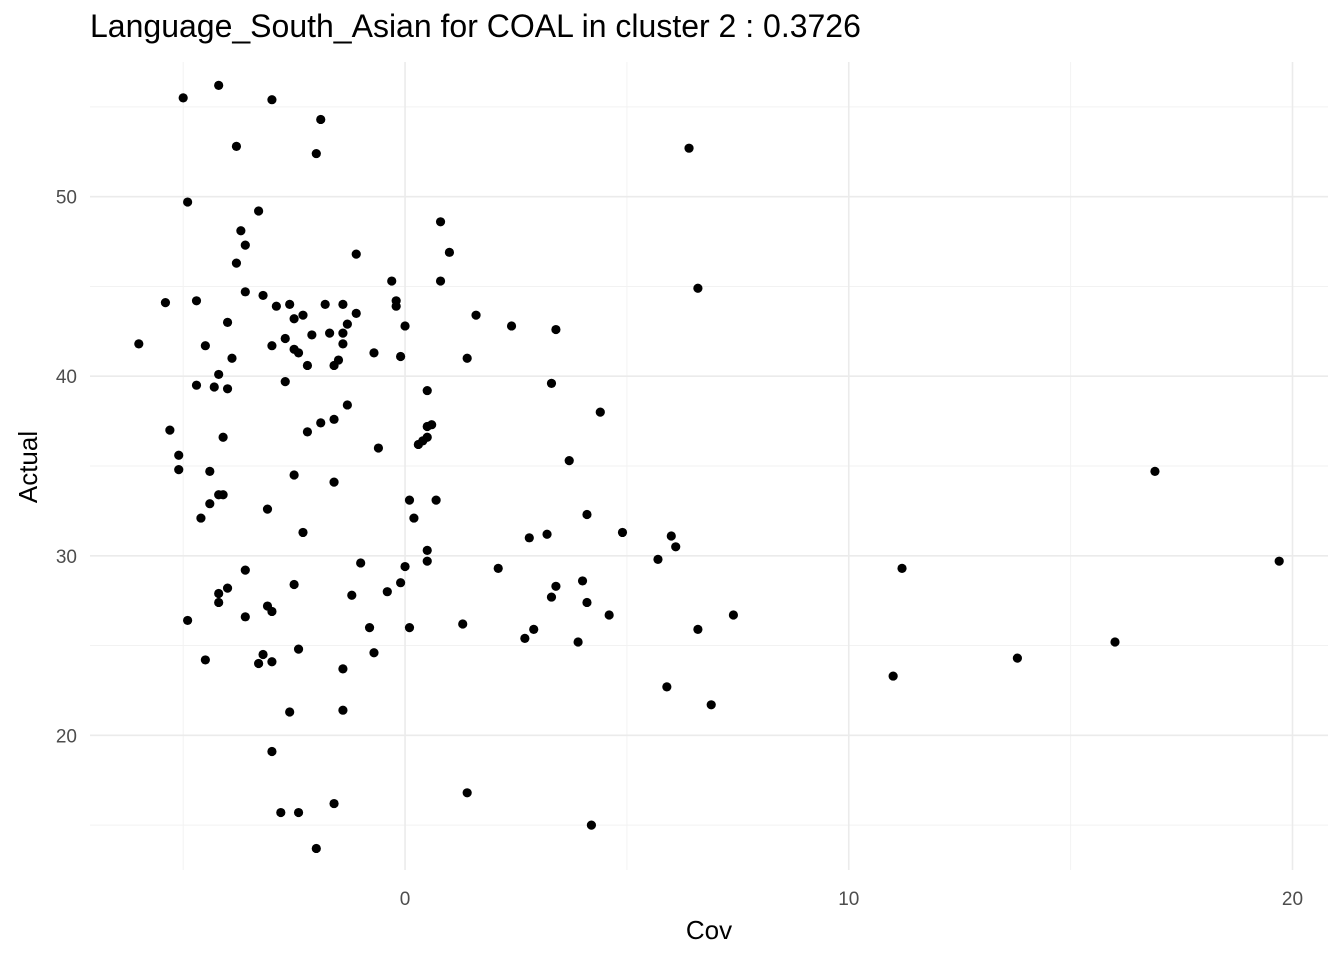 The height and width of the screenshot is (960, 1344). What do you see at coordinates (709, 930) in the screenshot?
I see `x-axis-title: Cov` at bounding box center [709, 930].